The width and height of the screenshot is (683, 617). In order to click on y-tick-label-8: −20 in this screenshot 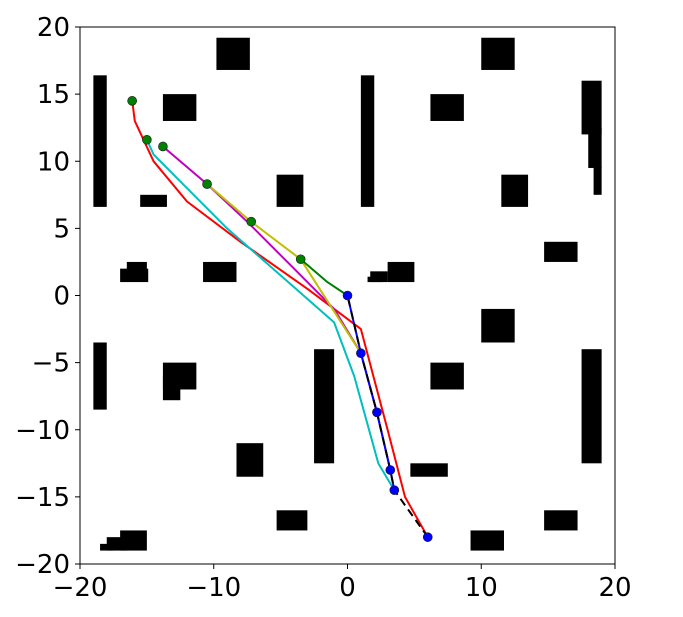, I will do `click(42, 565)`.